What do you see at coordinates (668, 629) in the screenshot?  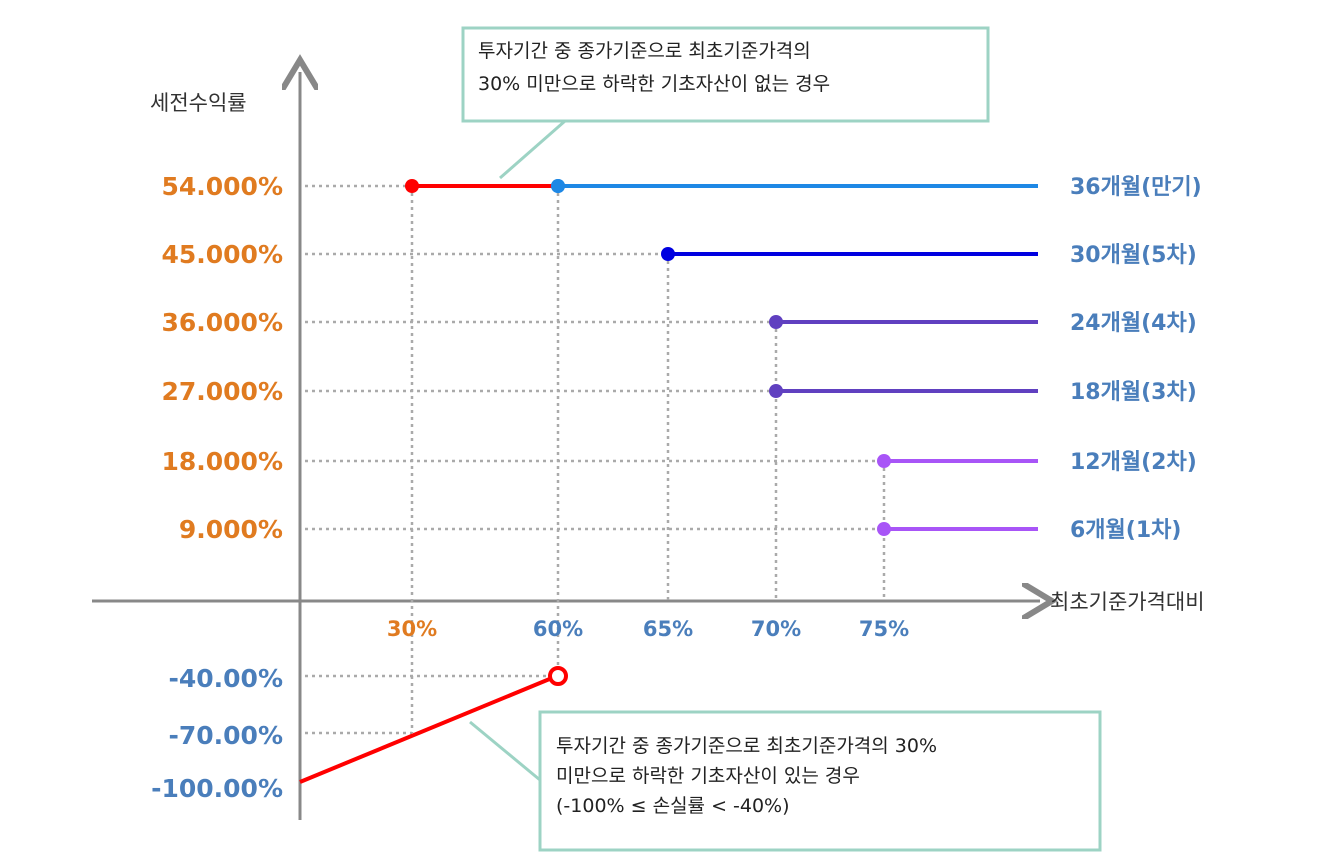 I see `x-label: 65%` at bounding box center [668, 629].